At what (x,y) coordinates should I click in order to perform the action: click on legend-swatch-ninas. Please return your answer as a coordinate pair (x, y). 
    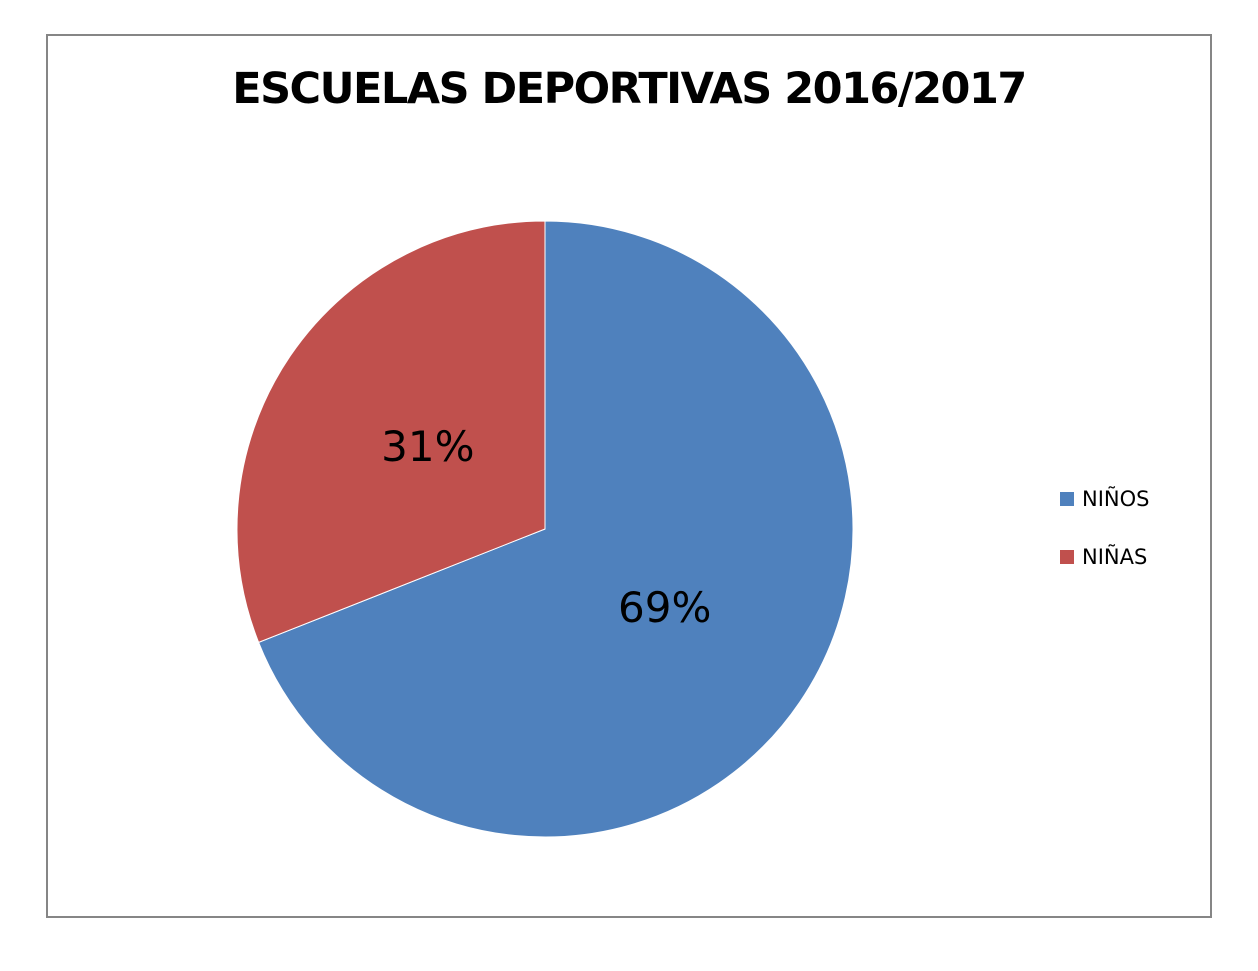
    Looking at the image, I should click on (1067, 557).